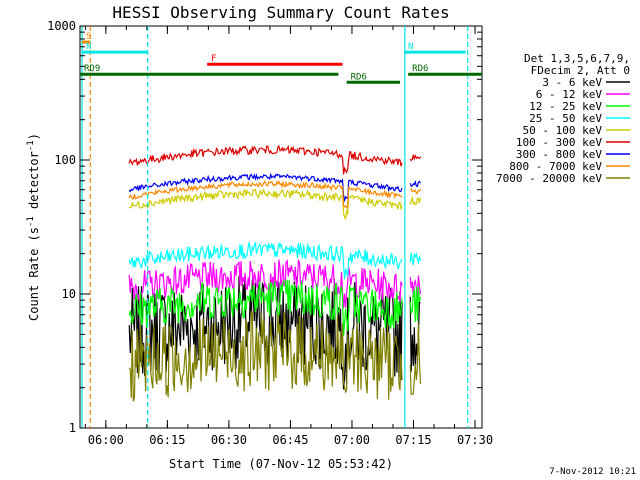 The width and height of the screenshot is (640, 480). What do you see at coordinates (413, 440) in the screenshot?
I see `x-tick-label: 07:15` at bounding box center [413, 440].